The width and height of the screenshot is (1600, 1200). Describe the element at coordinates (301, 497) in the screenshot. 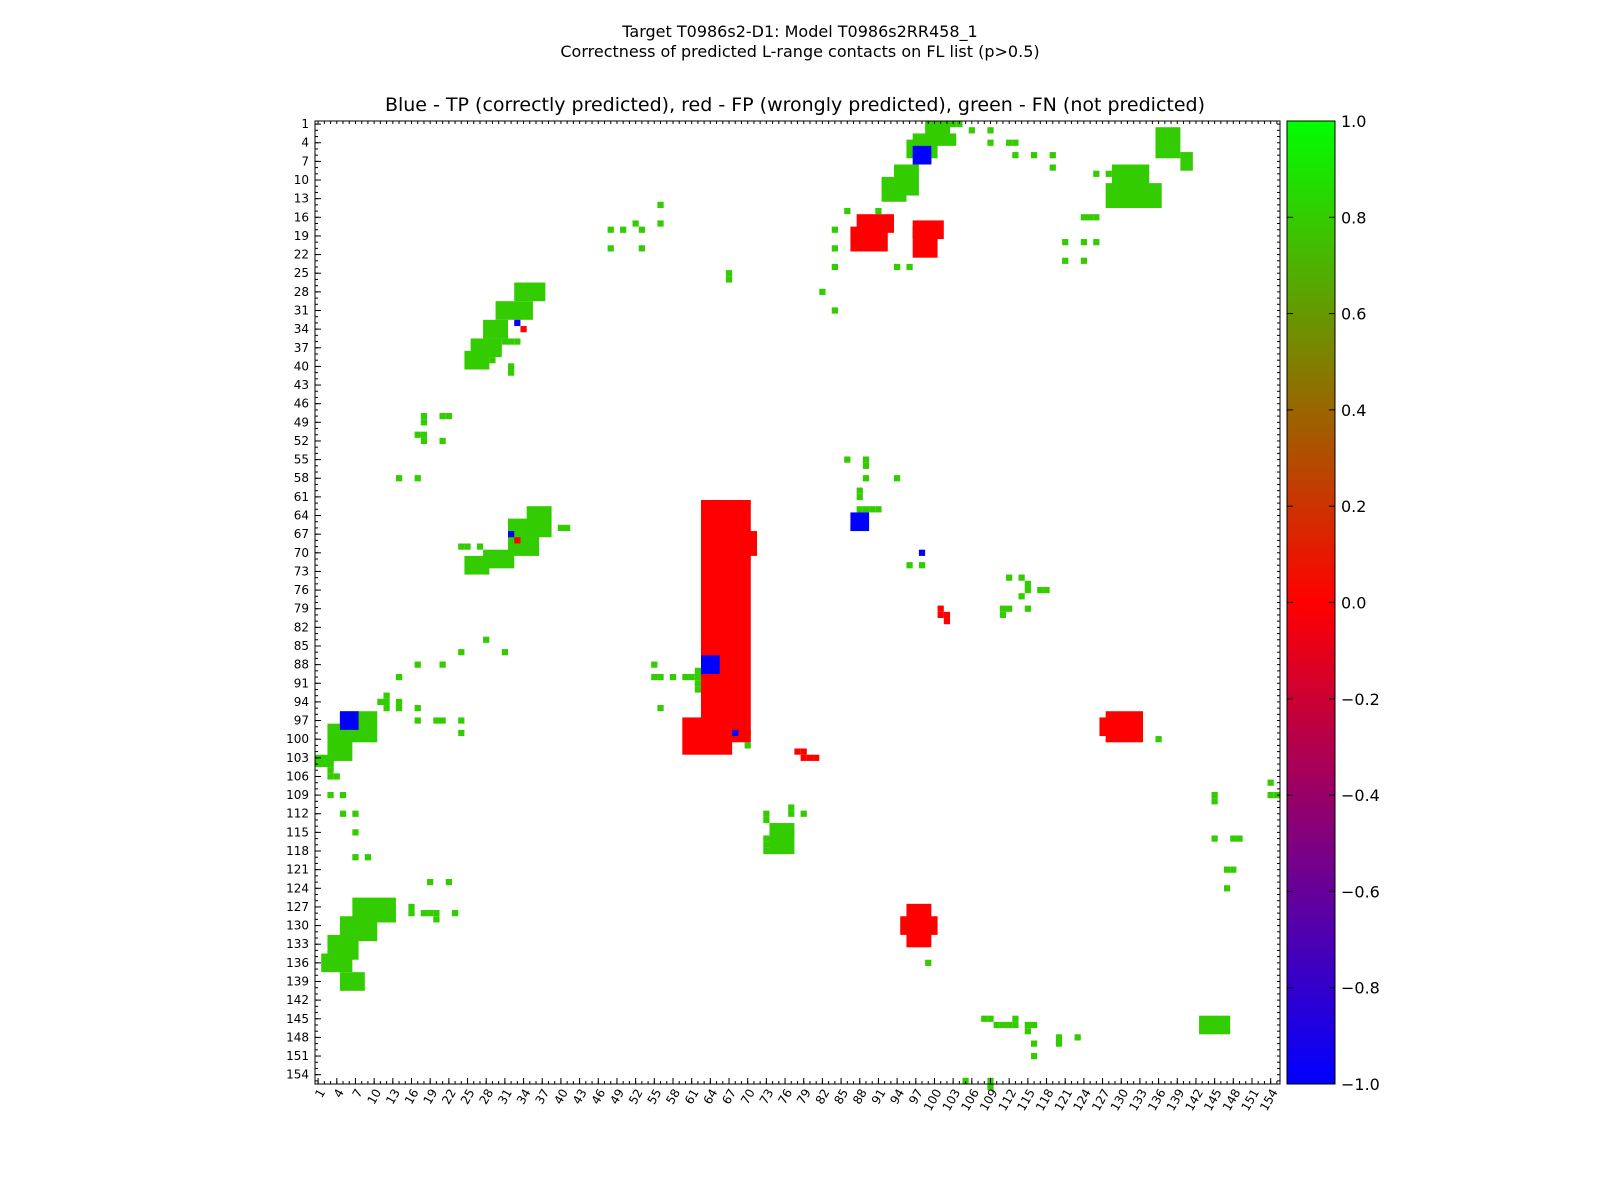

I see `y-tick-label: 61` at that location.